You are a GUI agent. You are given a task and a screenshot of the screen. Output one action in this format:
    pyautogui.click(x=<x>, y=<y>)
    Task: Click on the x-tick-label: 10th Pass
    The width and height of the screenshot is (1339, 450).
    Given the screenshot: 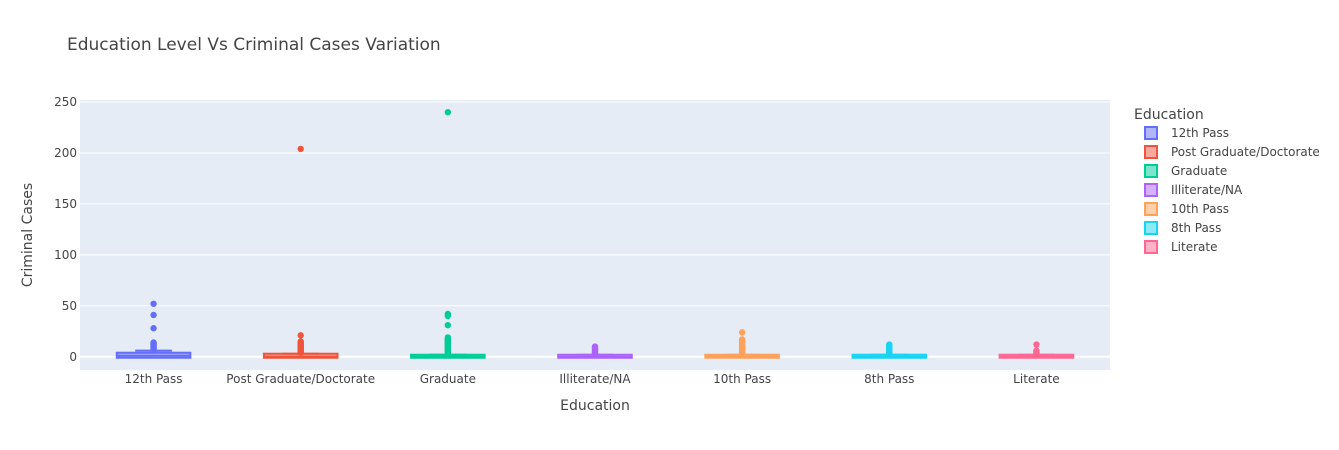 What is the action you would take?
    pyautogui.click(x=742, y=379)
    